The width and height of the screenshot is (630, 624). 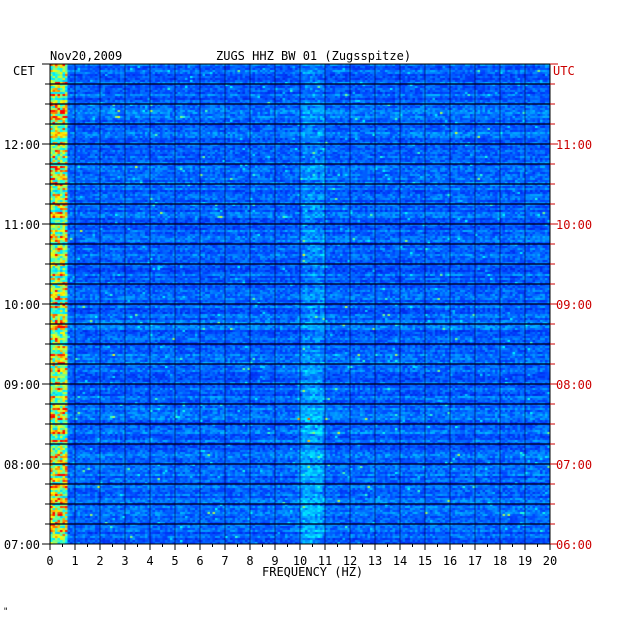 I want to click on cet-tick-label: 09:00, so click(x=21, y=385).